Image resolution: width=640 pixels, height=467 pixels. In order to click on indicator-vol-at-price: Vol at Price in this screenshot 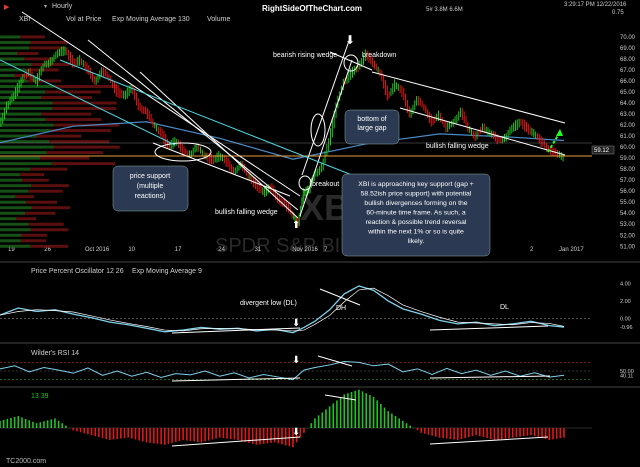, I will do `click(84, 19)`.